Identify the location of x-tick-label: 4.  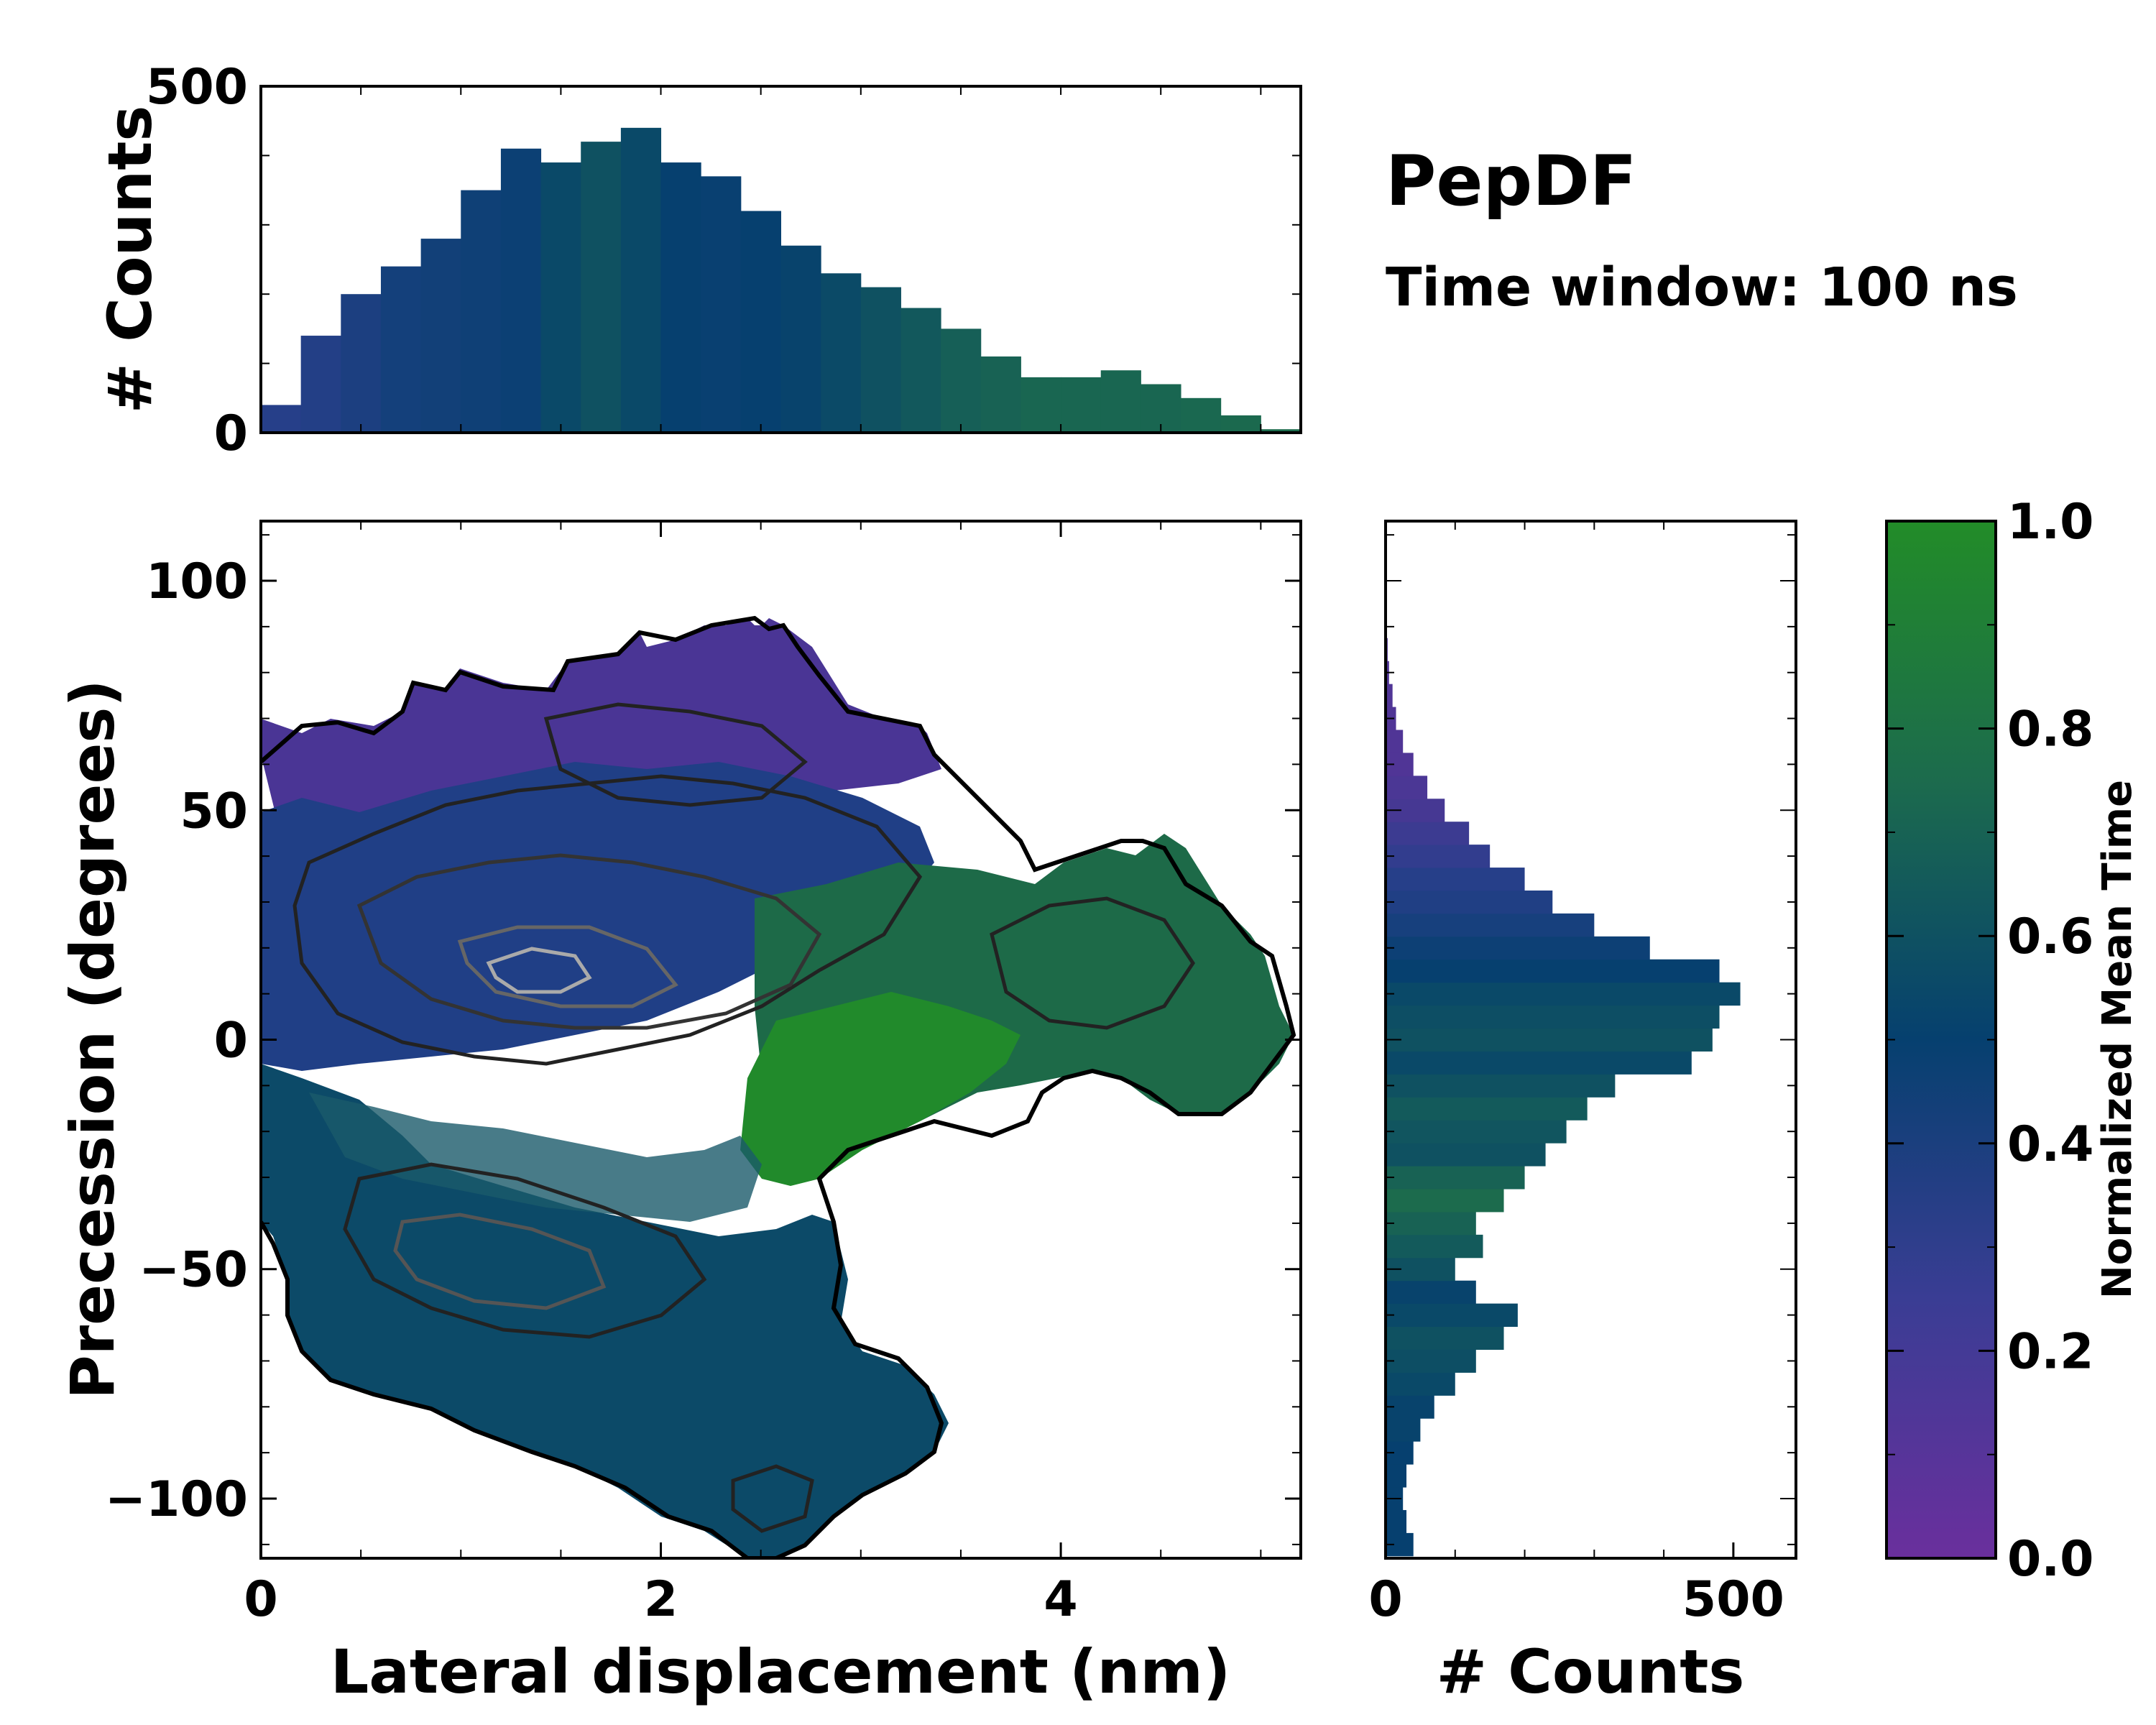
(1060, 1599).